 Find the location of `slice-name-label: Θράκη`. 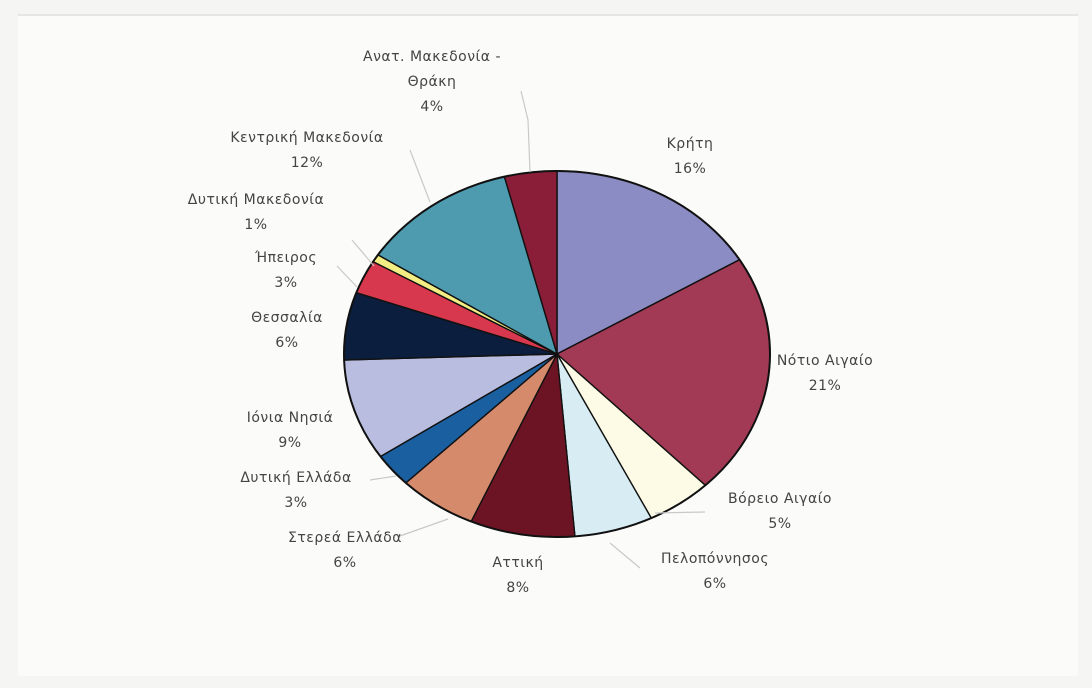

slice-name-label: Θράκη is located at coordinates (432, 82).